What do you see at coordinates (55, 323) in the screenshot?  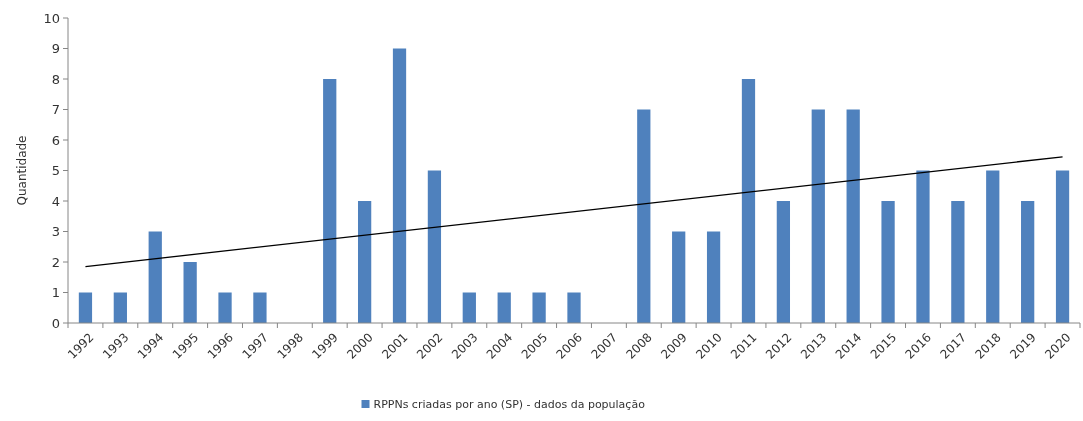 I see `y-tick-label: 0` at bounding box center [55, 323].